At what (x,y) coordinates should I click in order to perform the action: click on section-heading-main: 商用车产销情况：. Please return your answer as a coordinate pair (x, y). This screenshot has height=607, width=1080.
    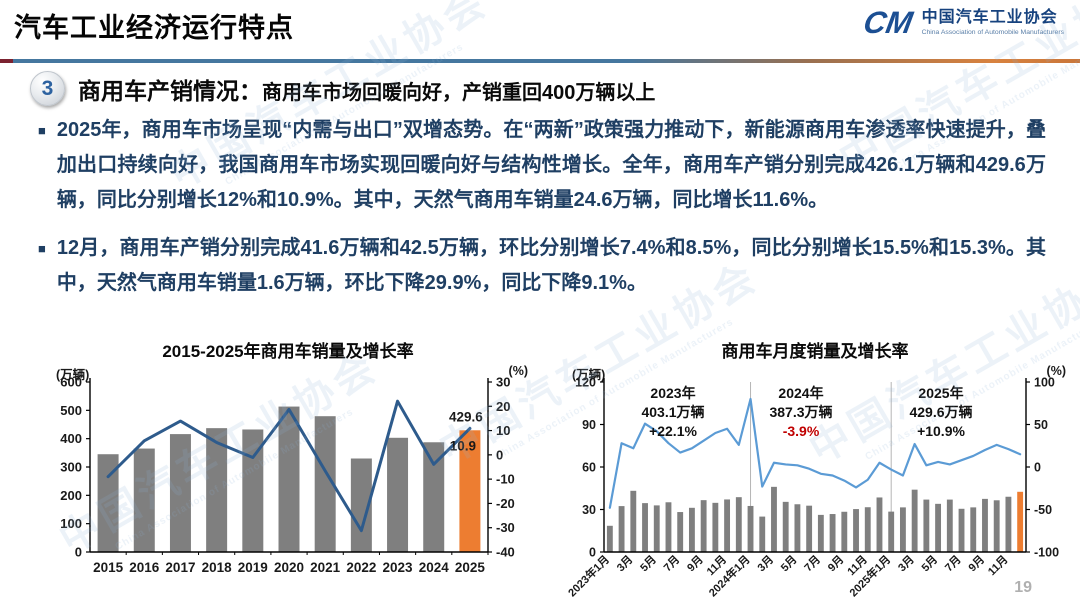
    Looking at the image, I should click on (170, 90).